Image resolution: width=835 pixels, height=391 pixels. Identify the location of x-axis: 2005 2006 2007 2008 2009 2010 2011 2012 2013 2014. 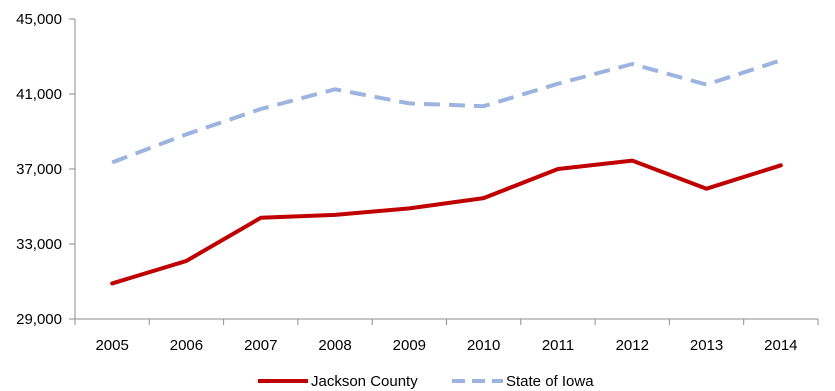
(446, 336).